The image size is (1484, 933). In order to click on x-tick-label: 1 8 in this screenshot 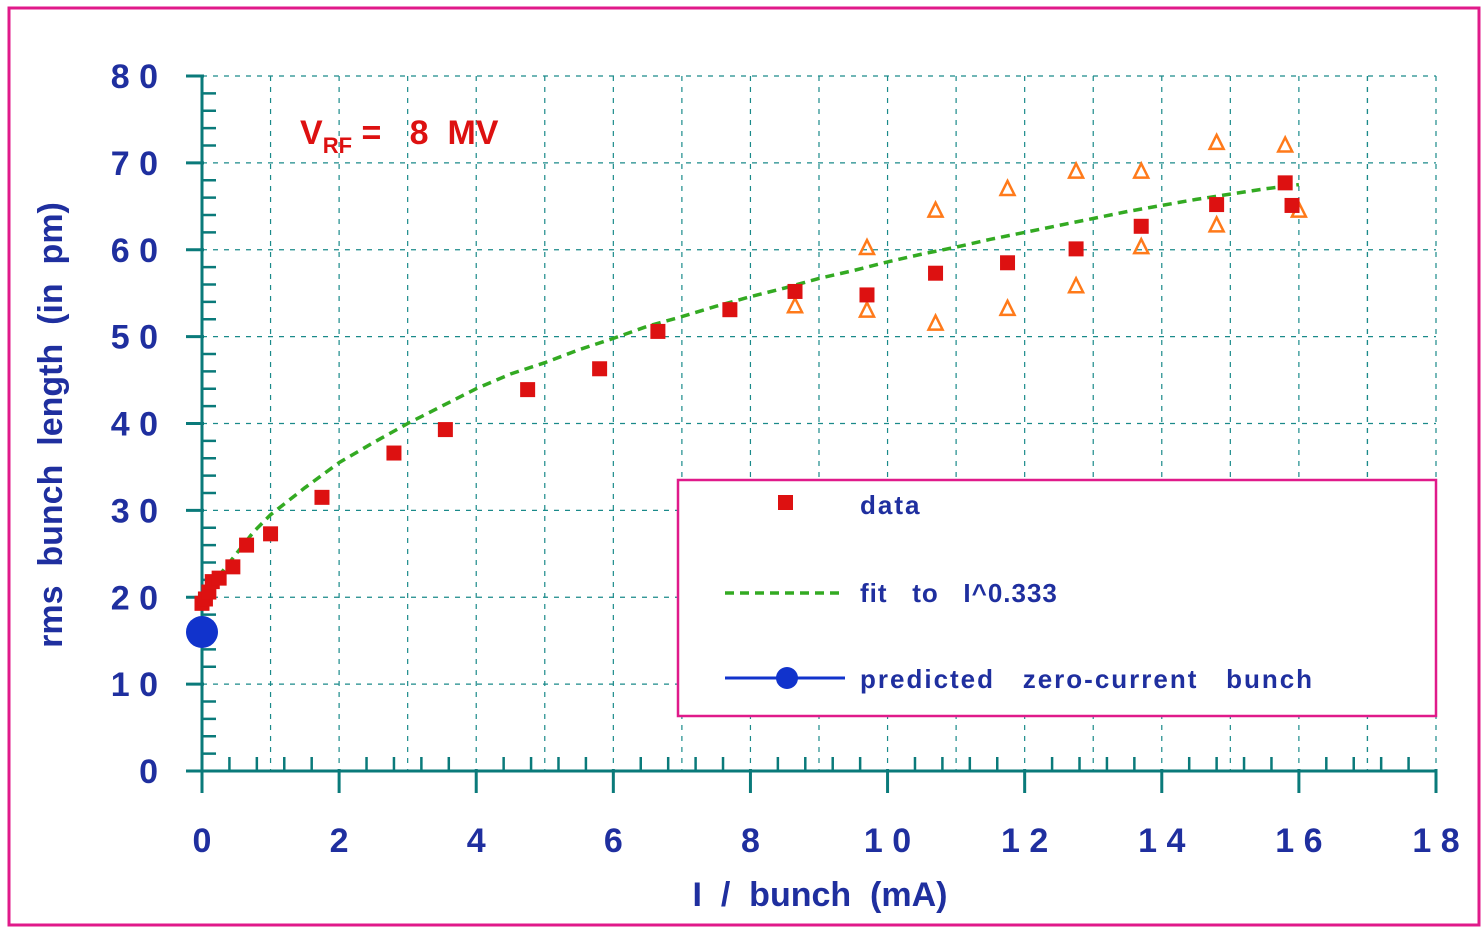, I will do `click(1435, 841)`.